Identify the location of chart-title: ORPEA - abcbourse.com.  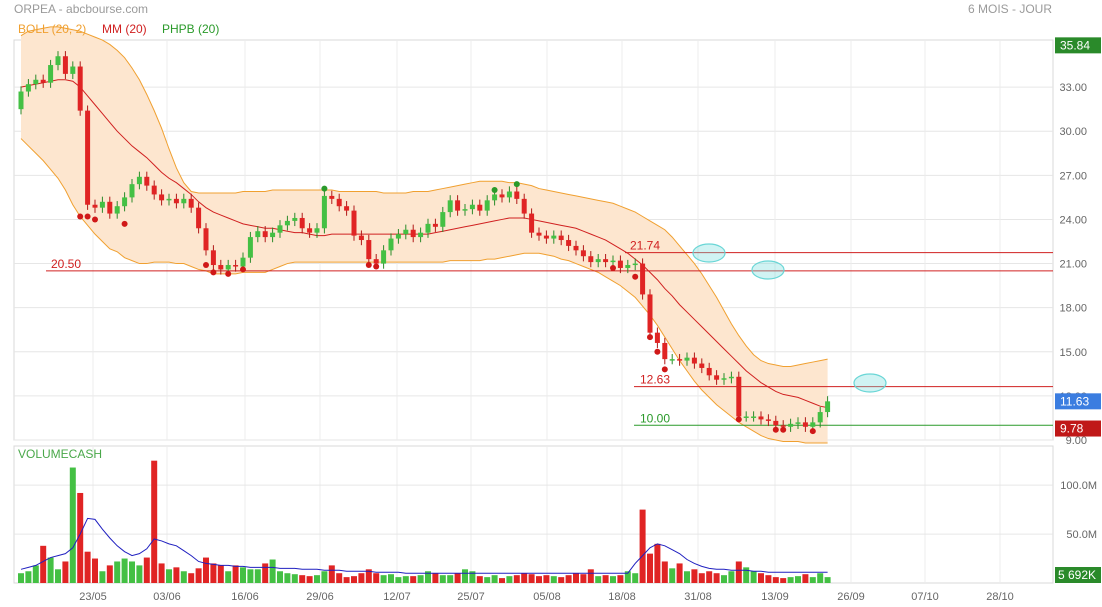
(81, 9).